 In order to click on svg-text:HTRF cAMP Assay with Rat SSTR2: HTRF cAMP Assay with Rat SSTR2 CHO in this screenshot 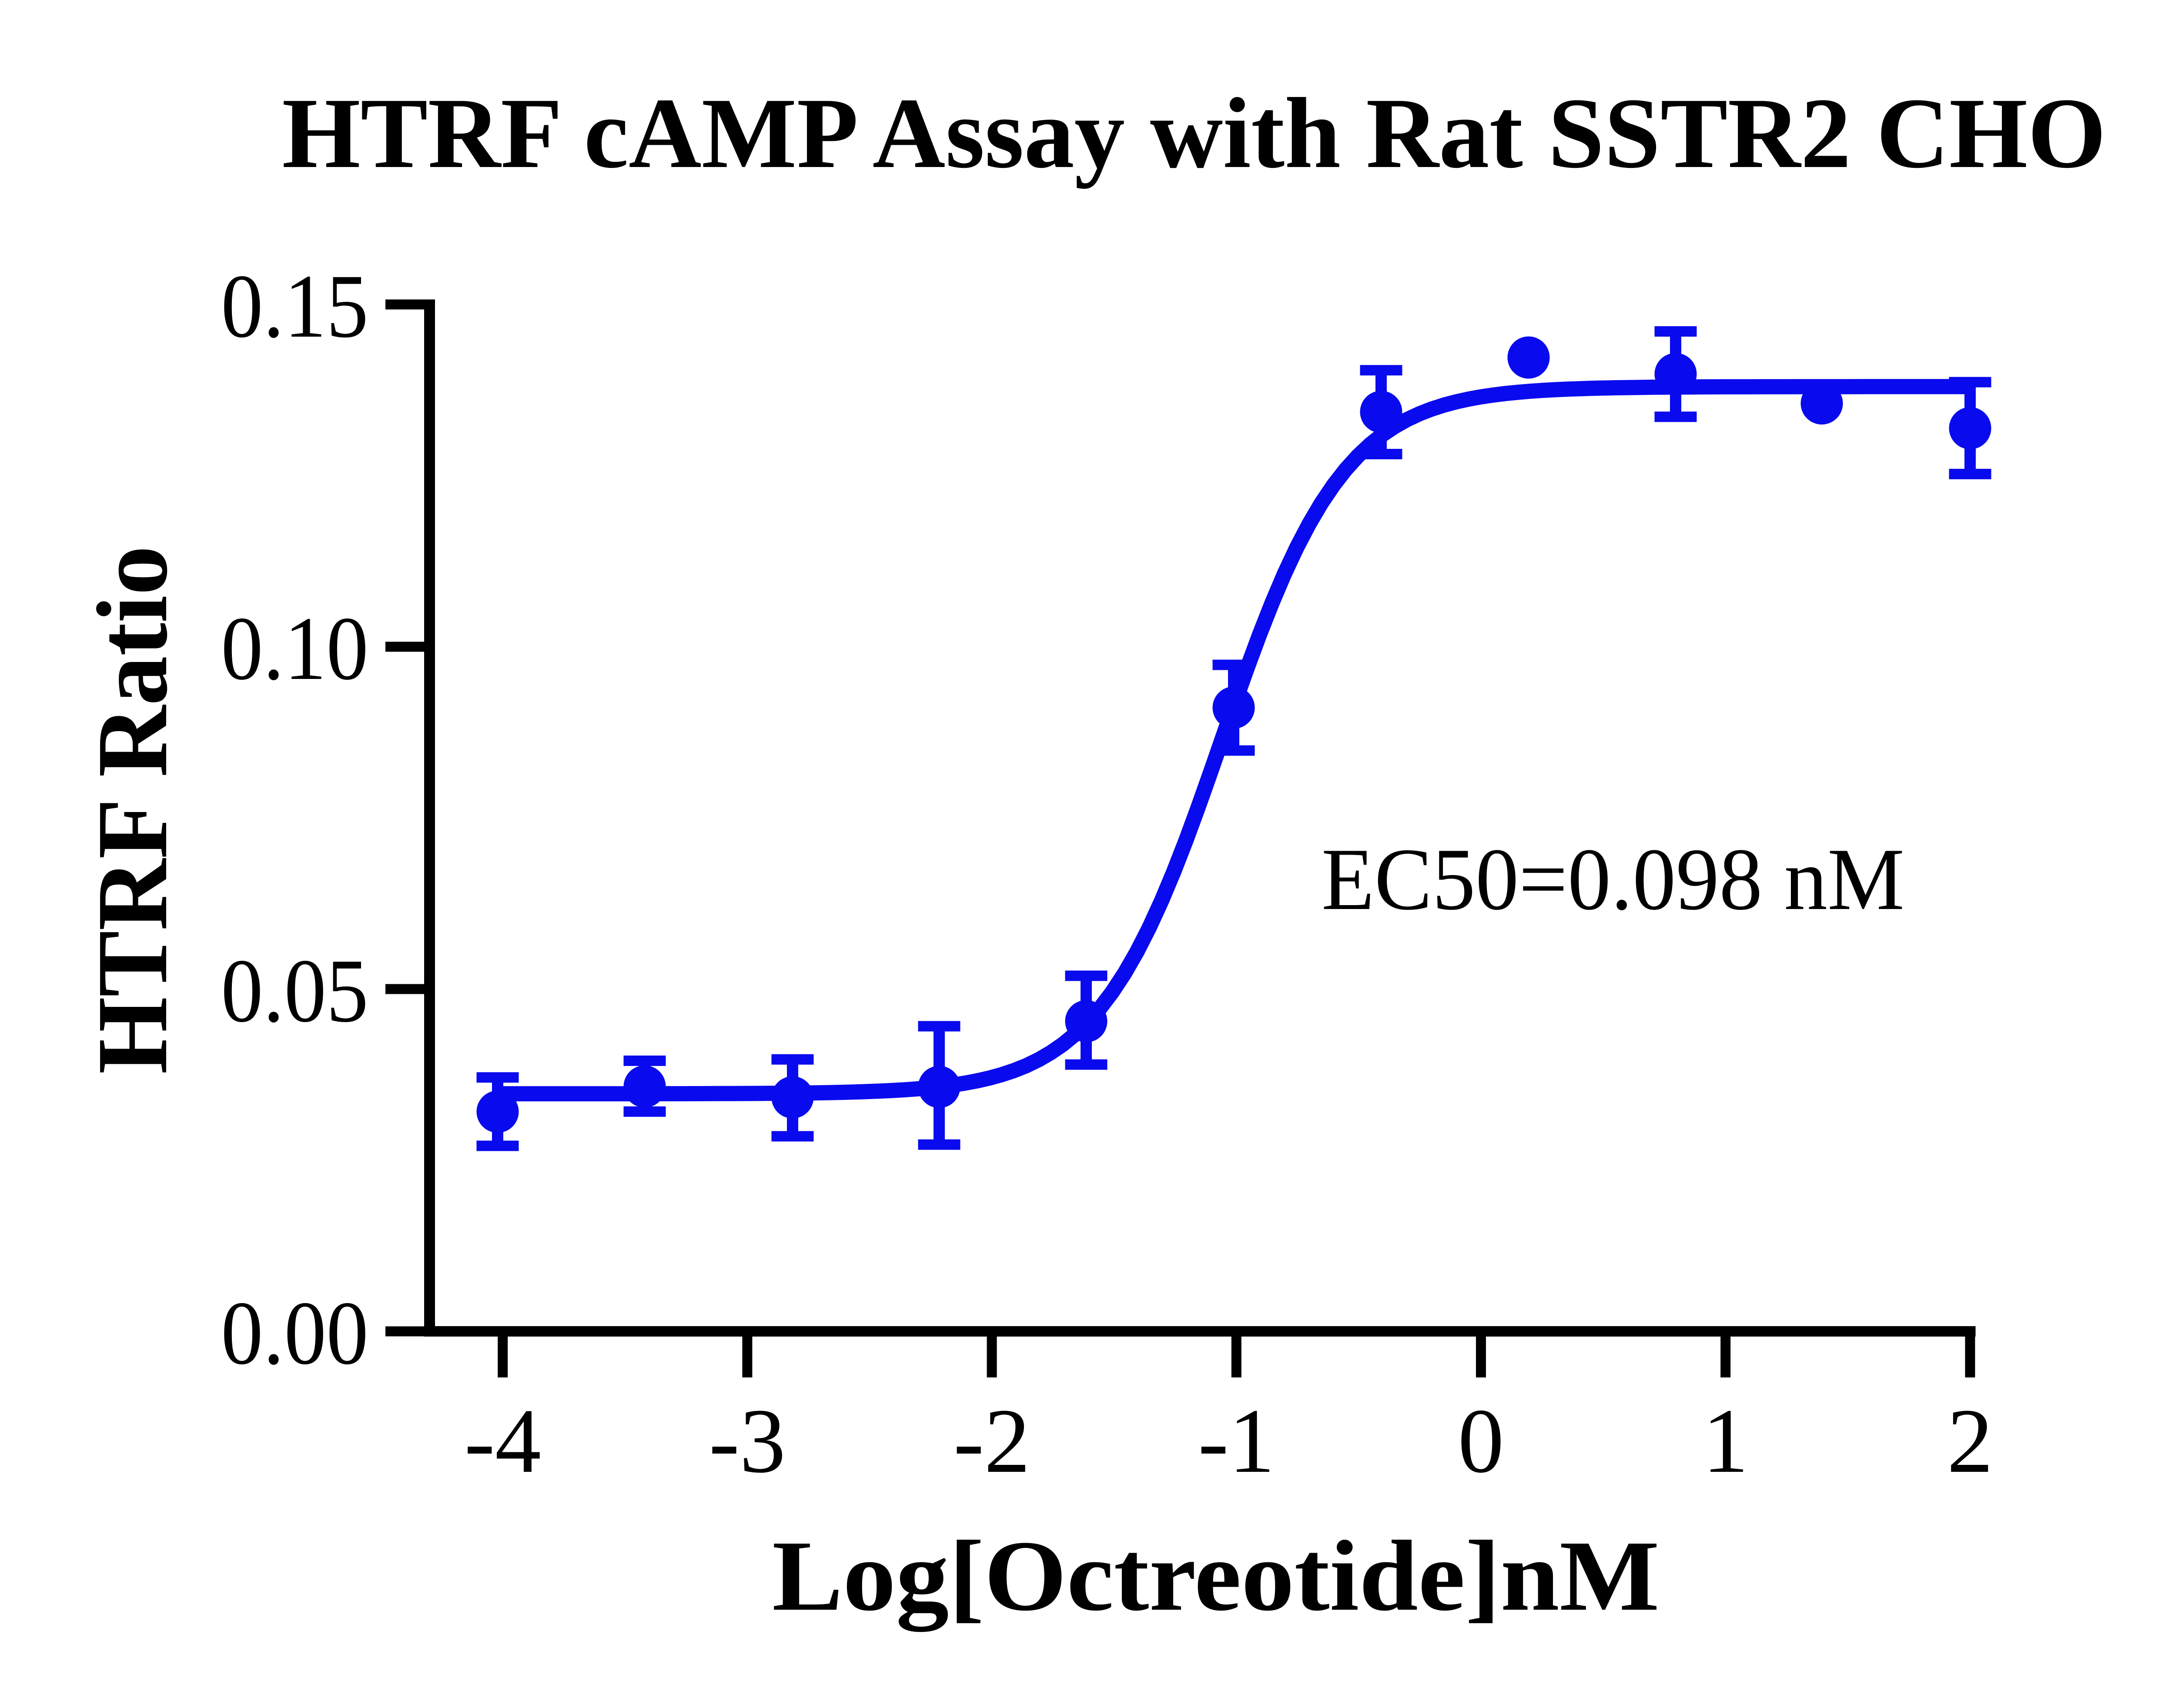, I will do `click(1194, 133)`.